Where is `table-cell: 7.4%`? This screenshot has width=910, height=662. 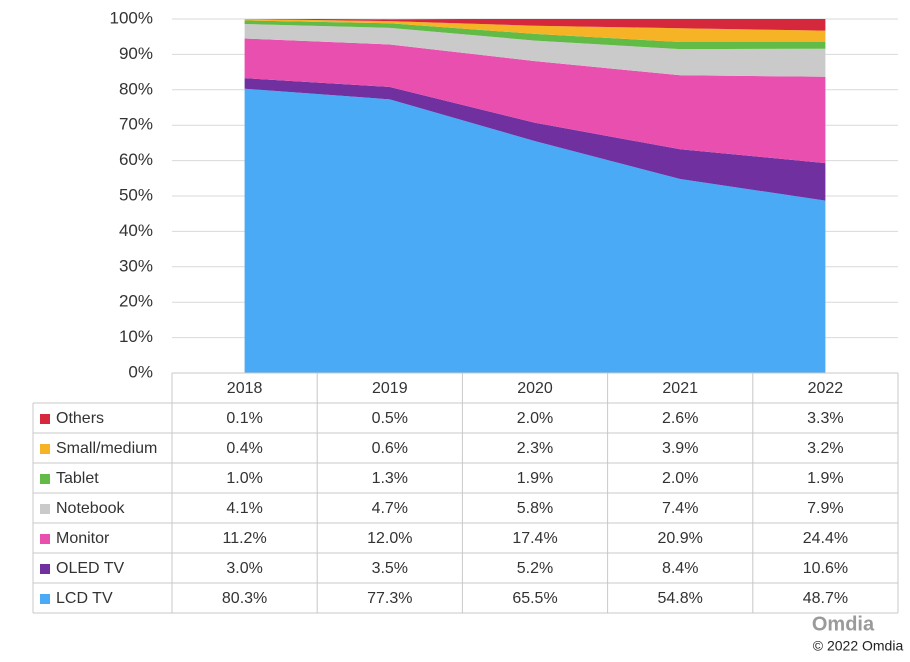
table-cell: 7.4% is located at coordinates (680, 508).